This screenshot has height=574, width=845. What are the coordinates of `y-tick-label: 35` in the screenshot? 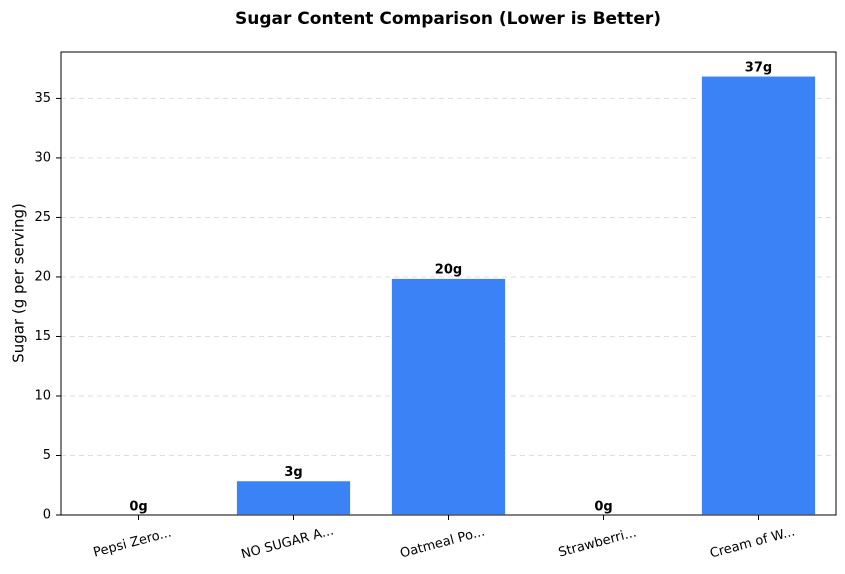 It's located at (42, 98).